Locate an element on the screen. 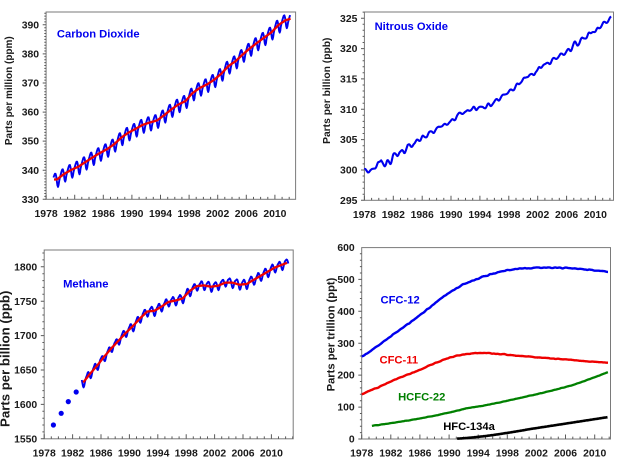 Image resolution: width=618 pixels, height=472 pixels. svg-text: 500 is located at coordinates (346, 280).